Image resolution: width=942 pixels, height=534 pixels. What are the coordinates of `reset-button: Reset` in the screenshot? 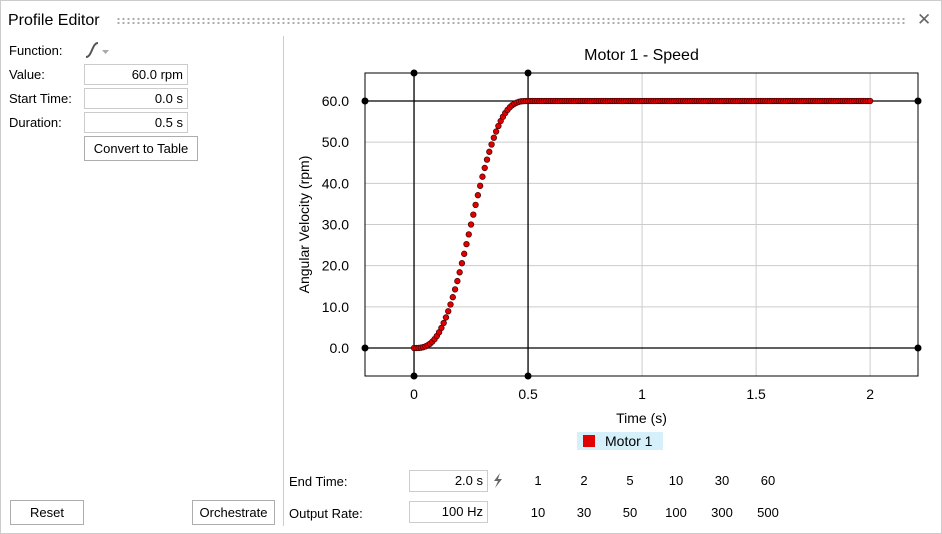 It's located at (47, 512).